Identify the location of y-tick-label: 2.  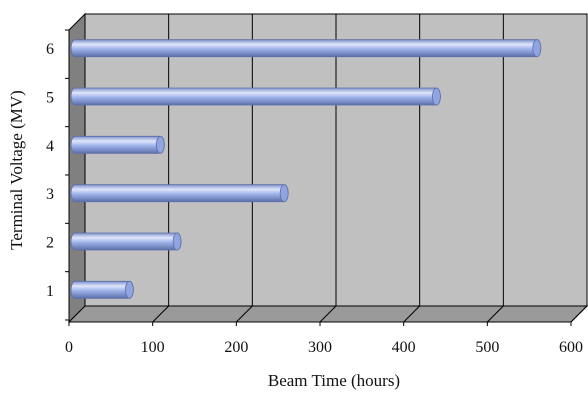
(50, 243).